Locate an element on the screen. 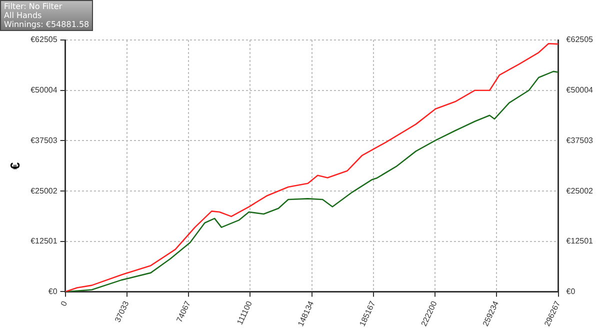 Image resolution: width=600 pixels, height=331 pixels. y-axis-title: € is located at coordinates (14, 166).